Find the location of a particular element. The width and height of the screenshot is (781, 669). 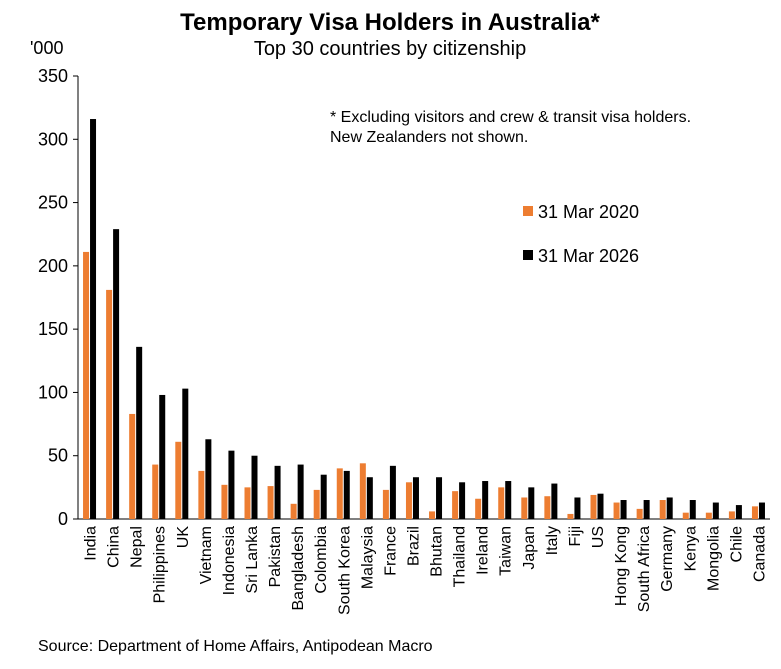

x-tick-label: Hong Kong is located at coordinates (621, 566).